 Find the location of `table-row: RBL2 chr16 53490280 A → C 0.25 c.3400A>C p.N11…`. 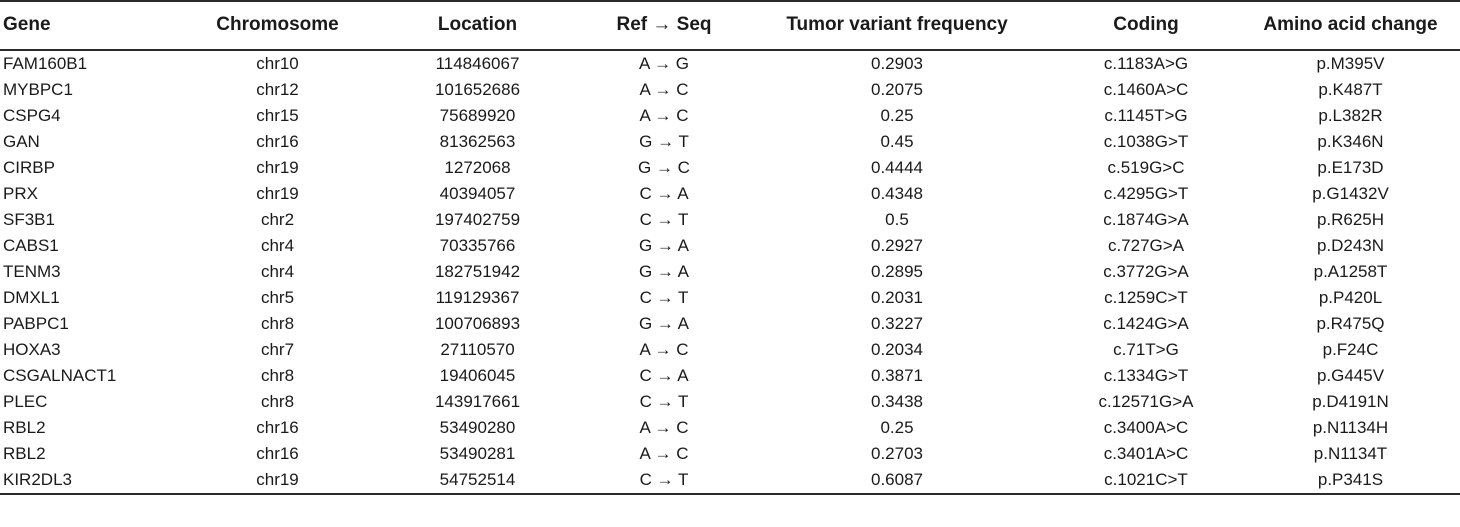

table-row: RBL2 chr16 53490280 A → C 0.25 c.3400A>C p.N11… is located at coordinates (730, 428).